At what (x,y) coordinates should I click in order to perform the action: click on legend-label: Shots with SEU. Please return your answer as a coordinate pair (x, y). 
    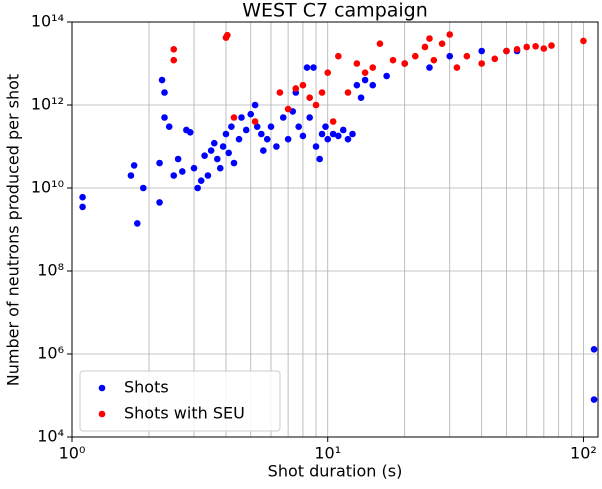
    Looking at the image, I should click on (184, 413).